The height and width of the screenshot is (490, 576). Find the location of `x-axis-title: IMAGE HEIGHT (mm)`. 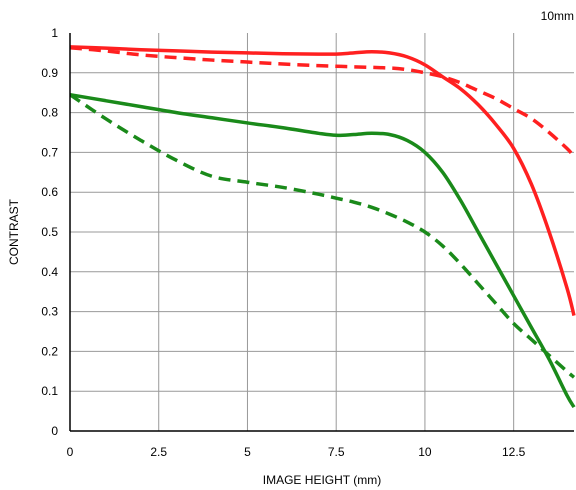

x-axis-title: IMAGE HEIGHT (mm) is located at coordinates (322, 480).